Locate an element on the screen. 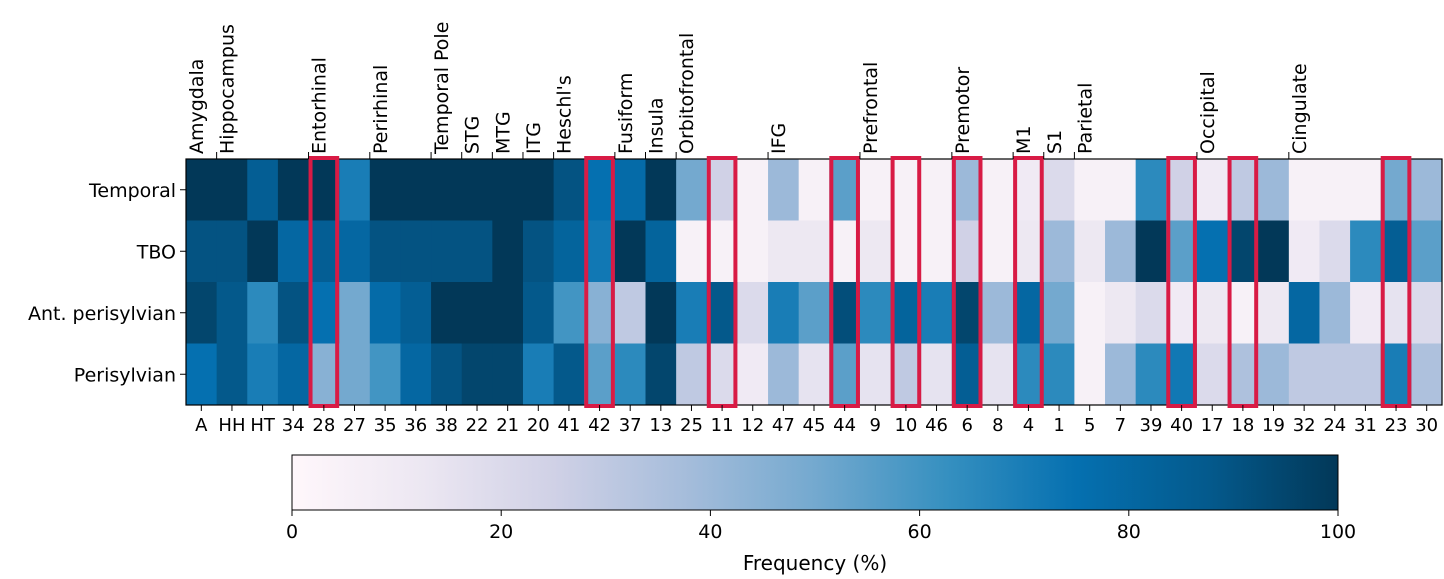 This screenshot has width=1444, height=579. column-label: 7 is located at coordinates (1120, 425).